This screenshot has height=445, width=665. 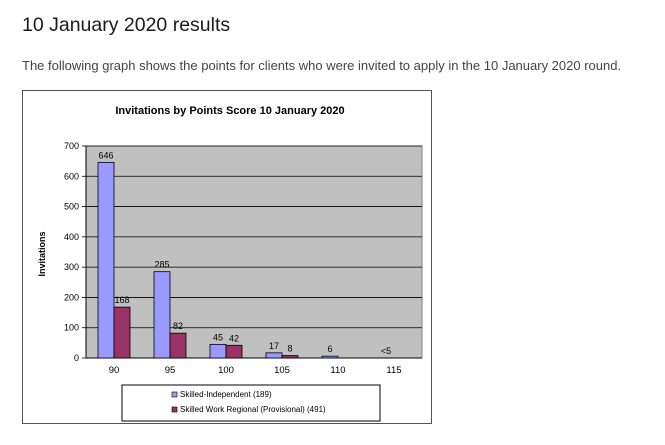 I want to click on x-tick-label: 90, so click(x=114, y=370).